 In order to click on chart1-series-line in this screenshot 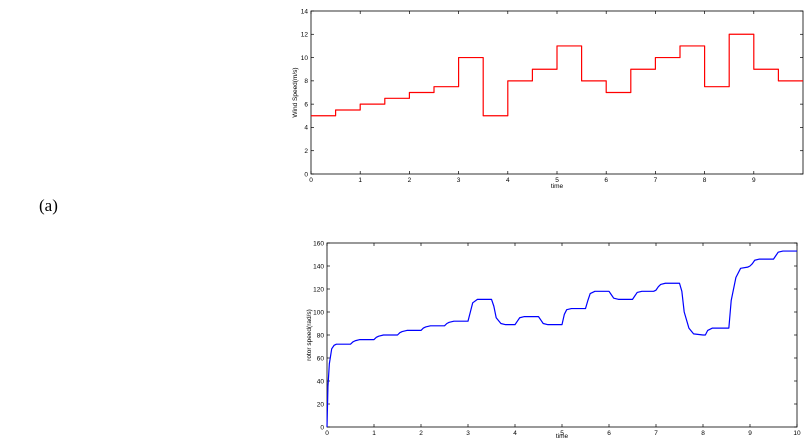, I will do `click(557, 75)`.